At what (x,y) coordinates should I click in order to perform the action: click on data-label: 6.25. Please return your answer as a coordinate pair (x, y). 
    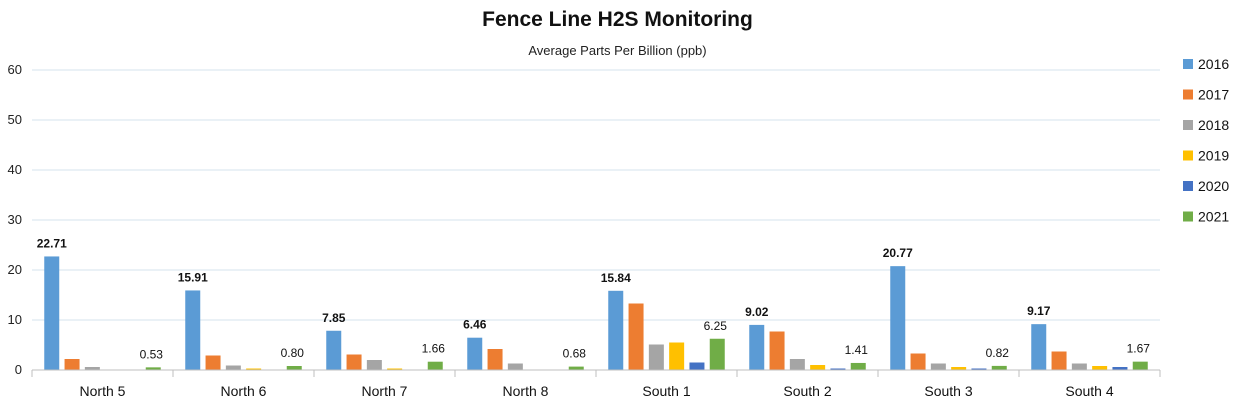
    Looking at the image, I should click on (716, 326).